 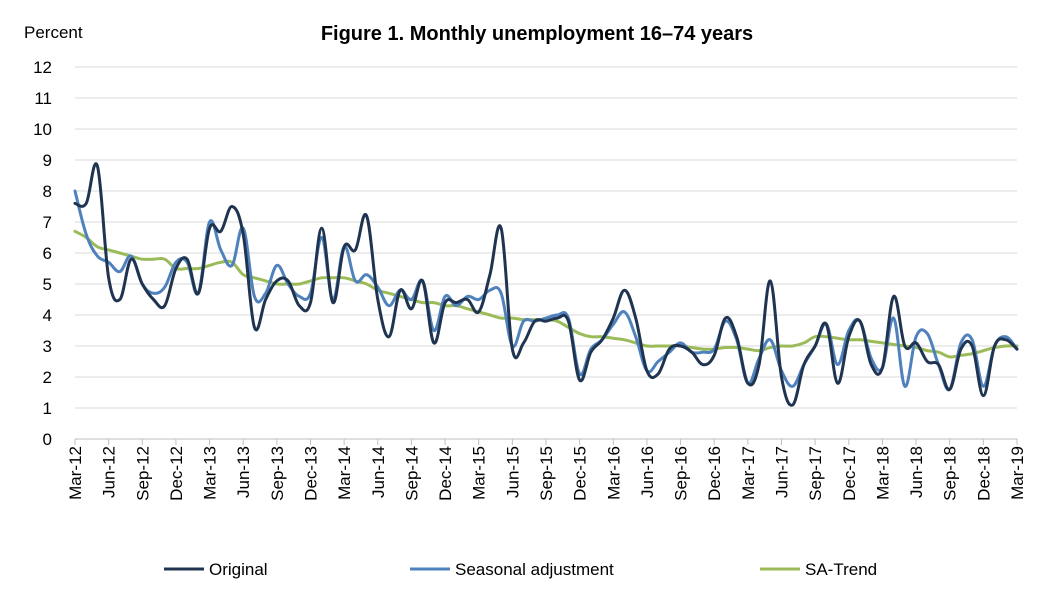 I want to click on legend: Original Seasonal adjustment SA-Trend, so click(x=520, y=569).